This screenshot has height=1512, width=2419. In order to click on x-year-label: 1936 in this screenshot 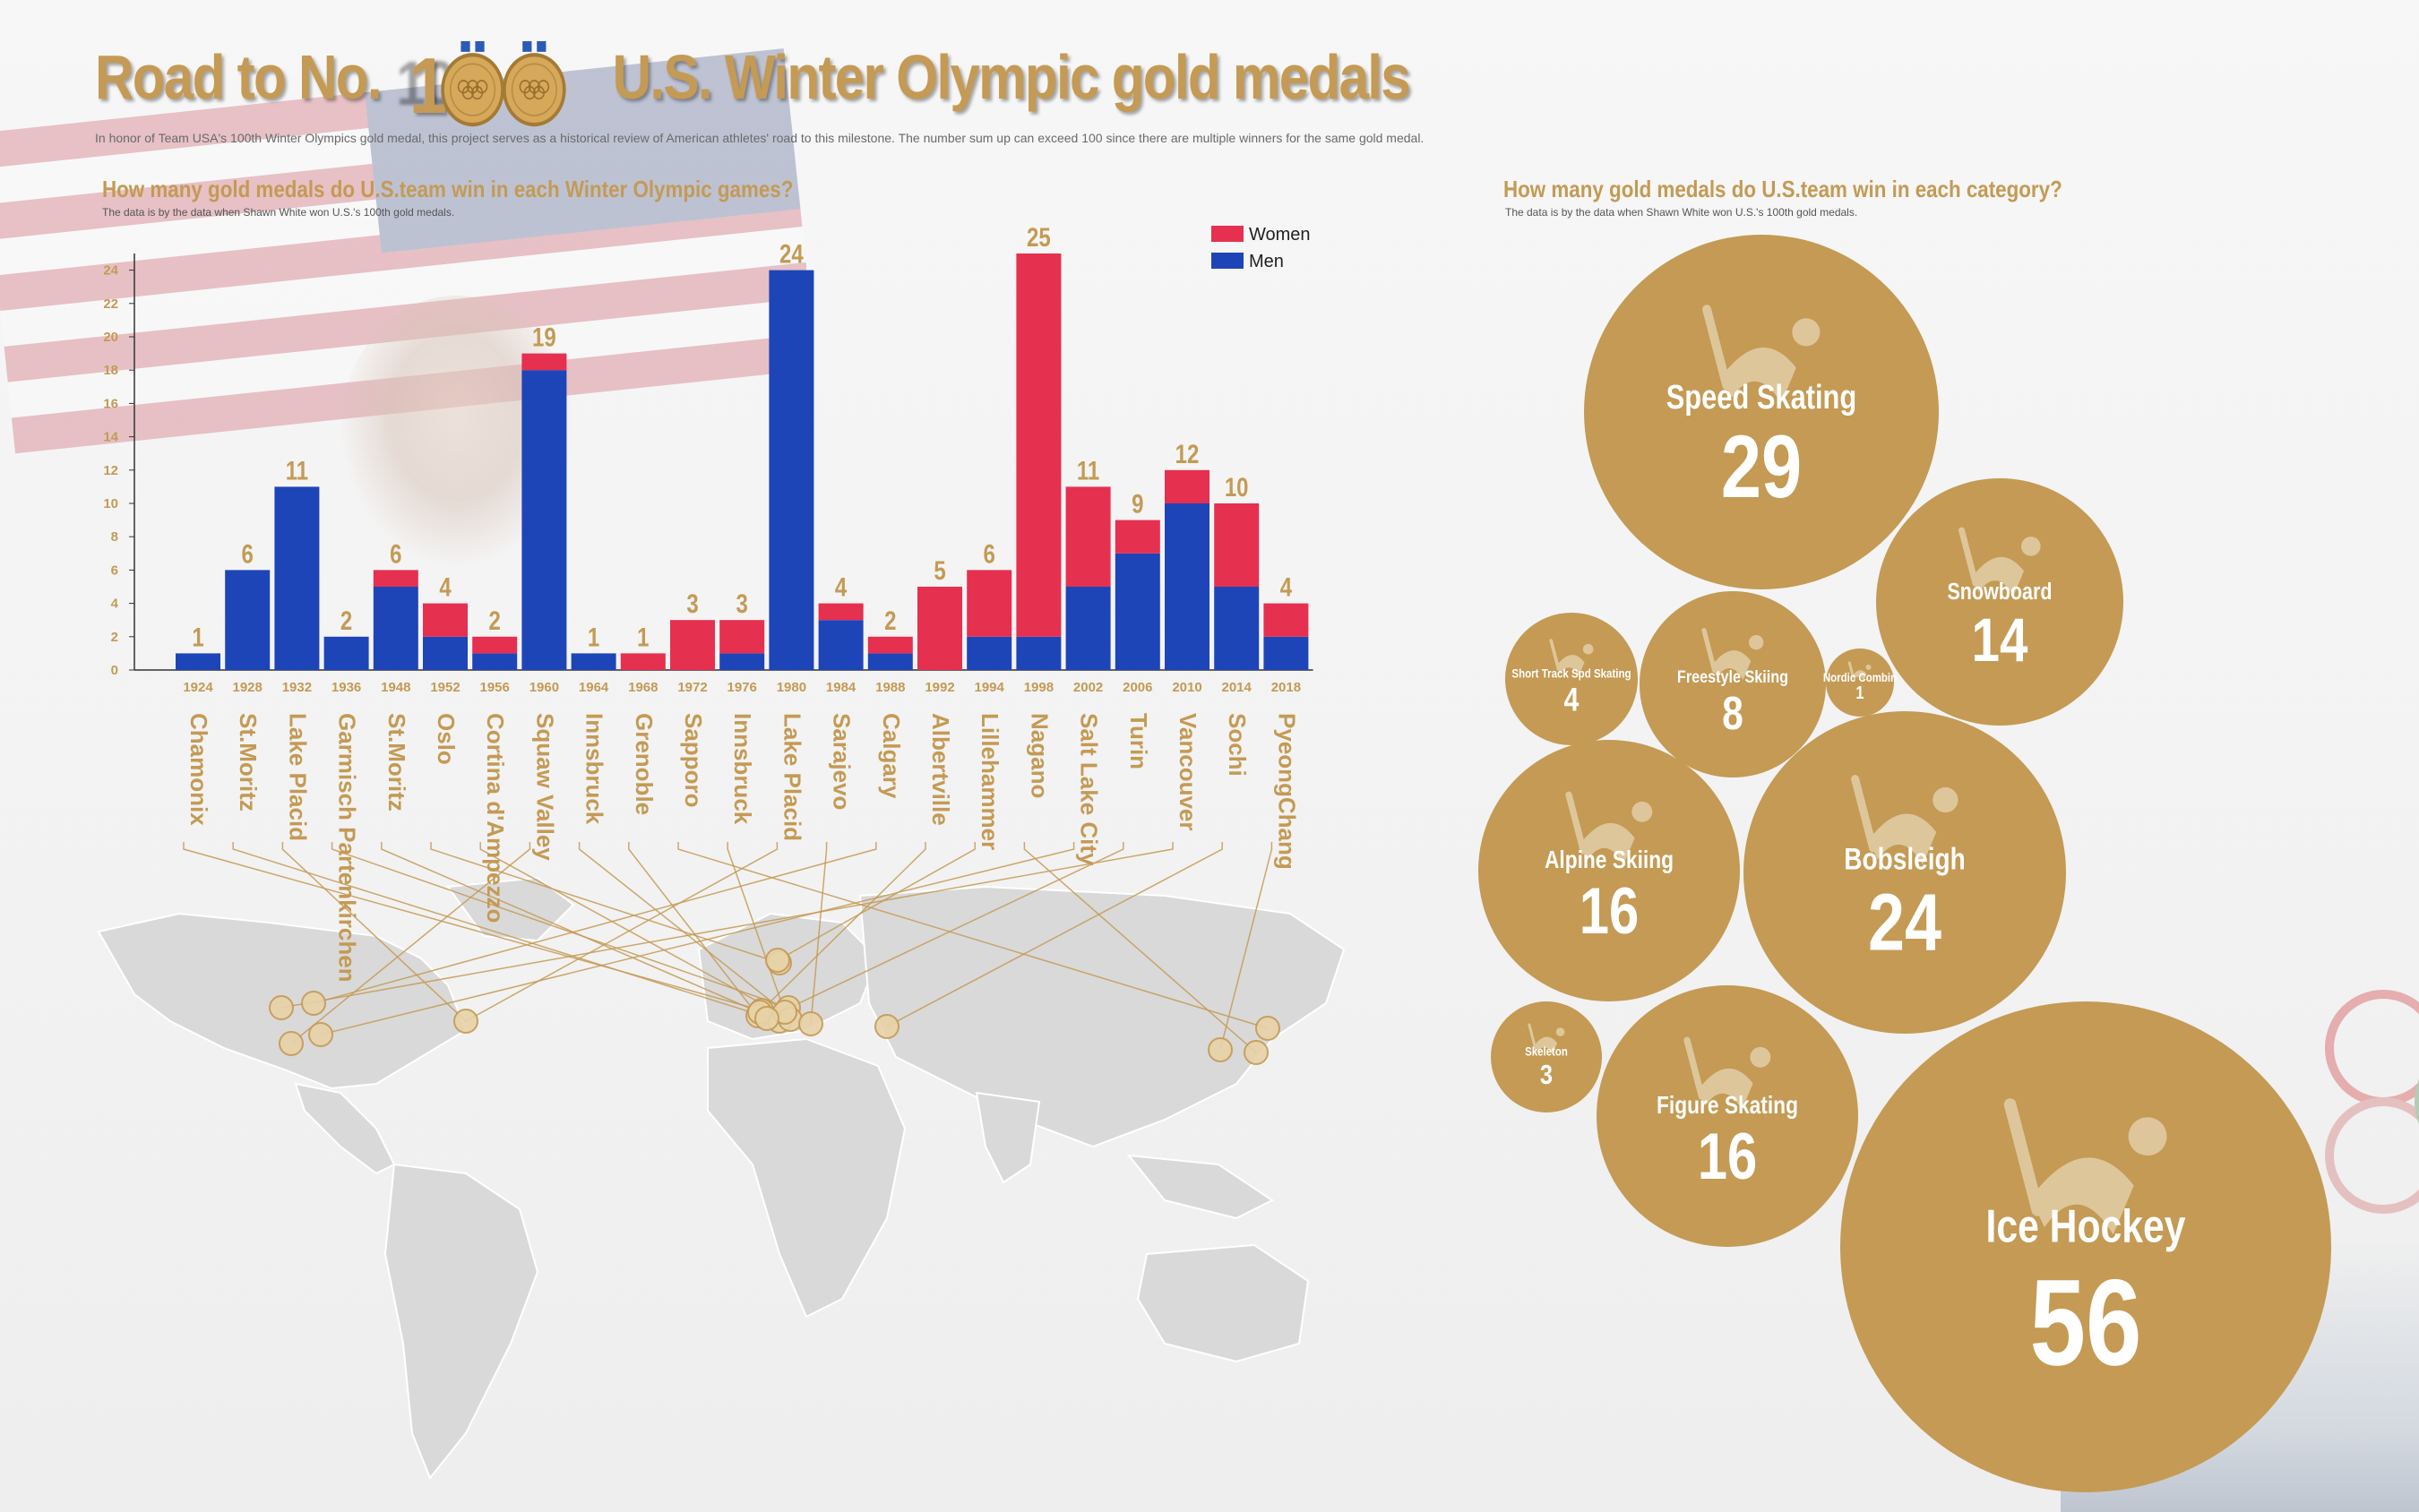, I will do `click(346, 688)`.